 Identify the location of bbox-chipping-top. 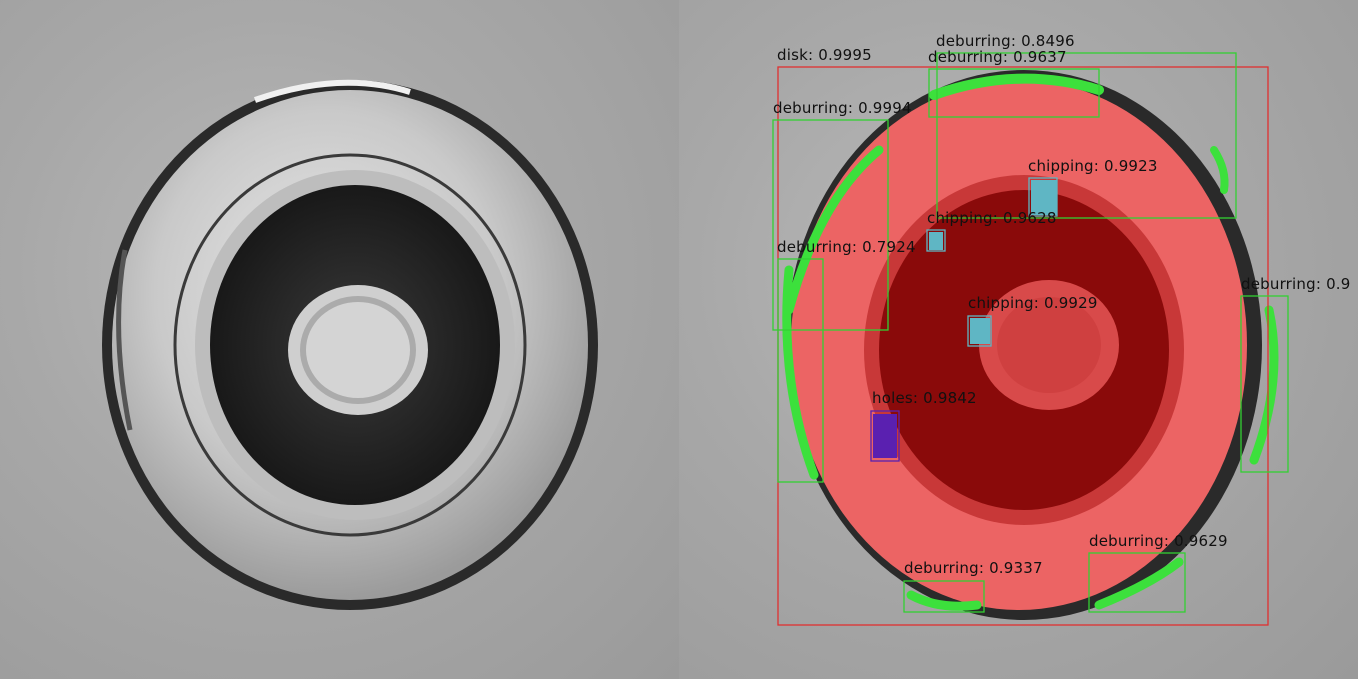
(1043, 197).